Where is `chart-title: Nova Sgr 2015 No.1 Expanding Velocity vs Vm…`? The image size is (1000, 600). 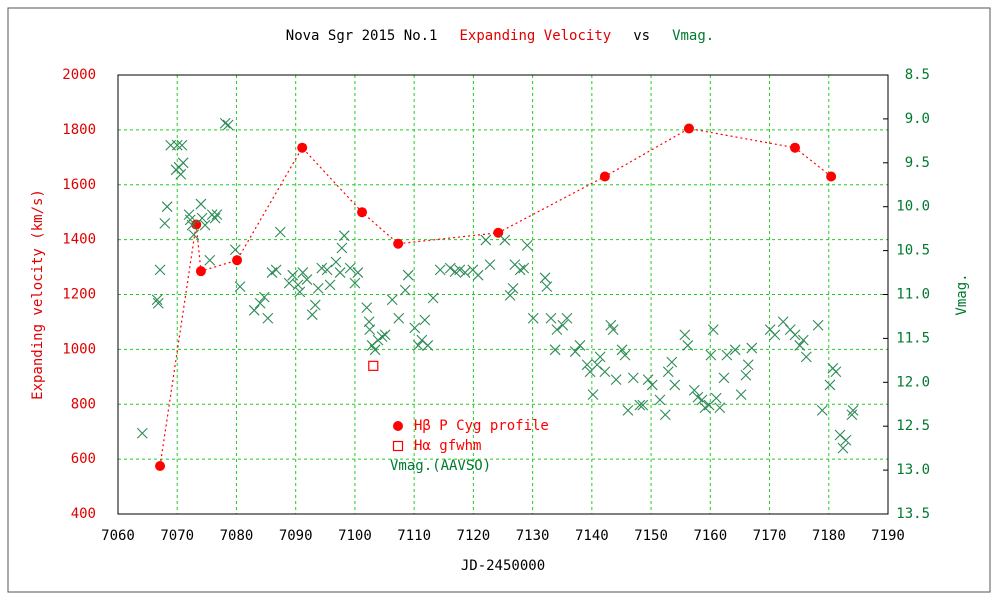 chart-title: Nova Sgr 2015 No.1 Expanding Velocity vs Vm… is located at coordinates (500, 36).